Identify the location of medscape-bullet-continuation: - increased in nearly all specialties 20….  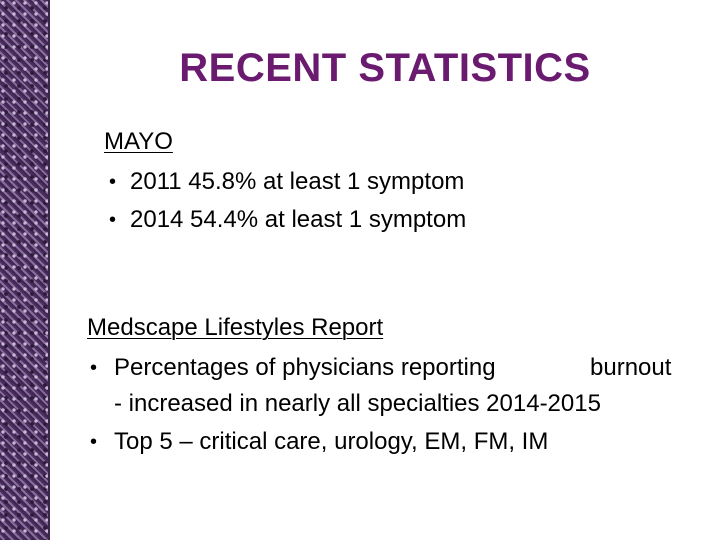
(357, 403).